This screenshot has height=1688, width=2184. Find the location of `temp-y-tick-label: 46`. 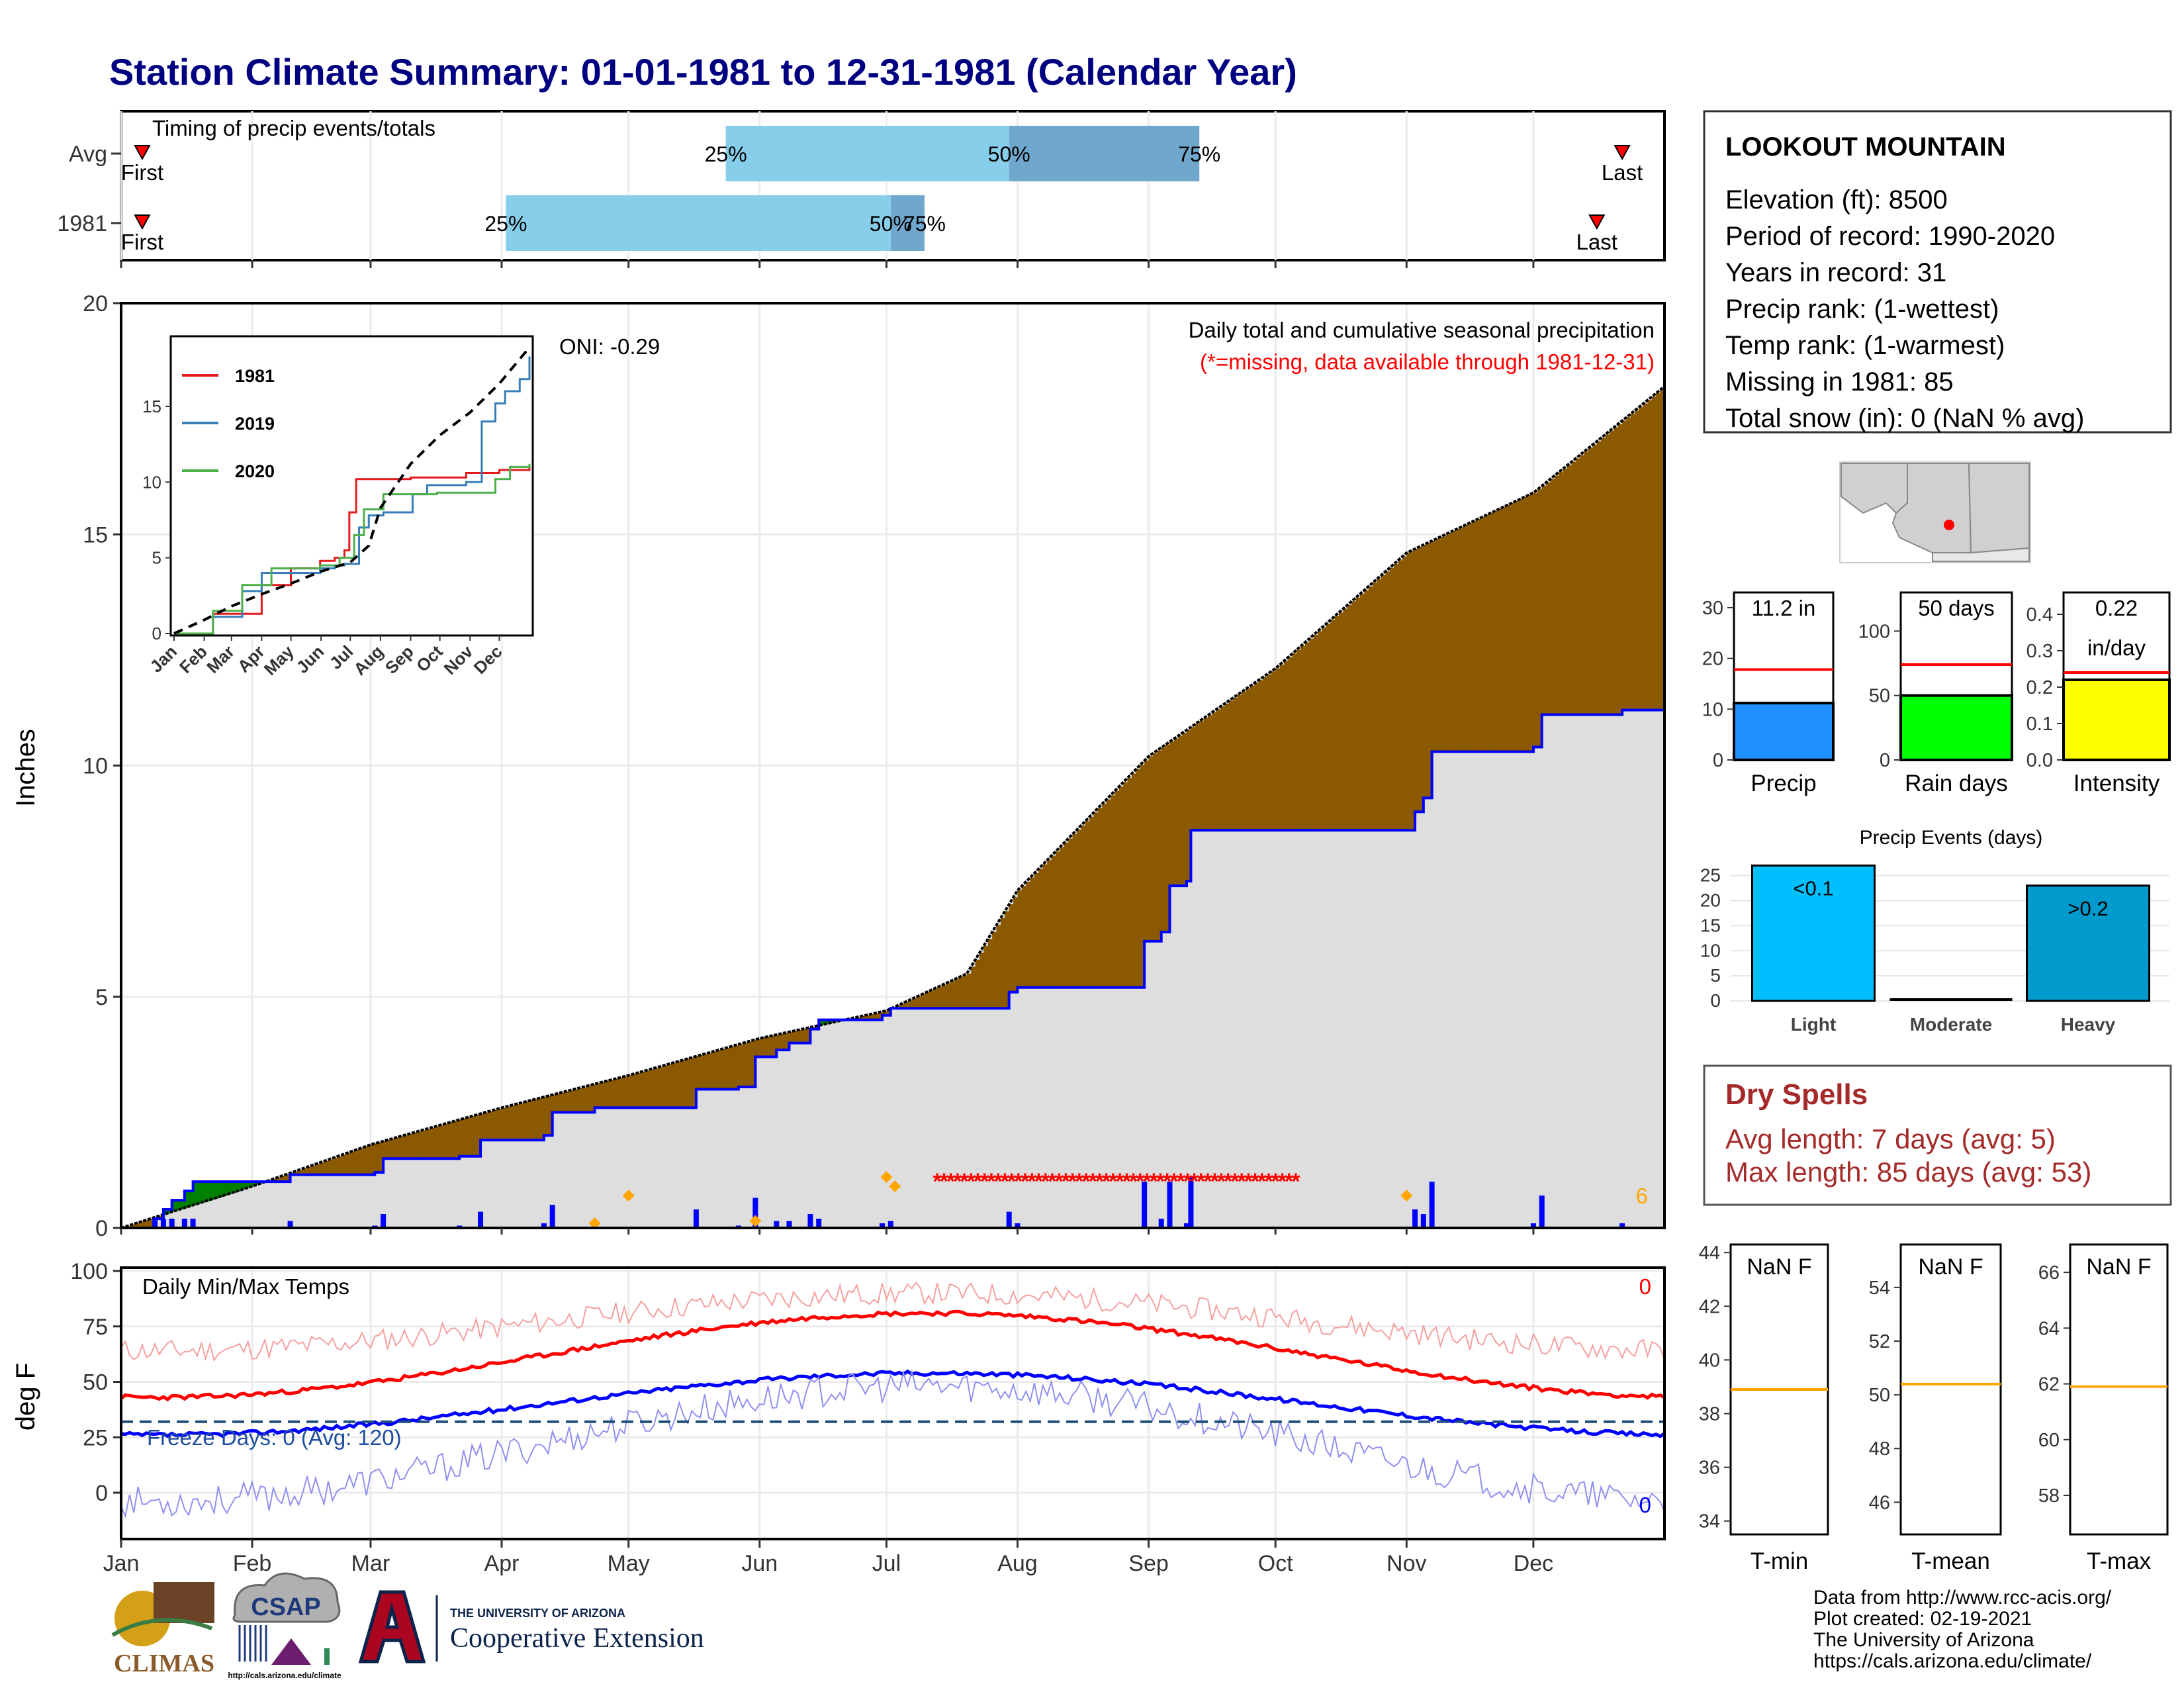

temp-y-tick-label: 46 is located at coordinates (1880, 1502).